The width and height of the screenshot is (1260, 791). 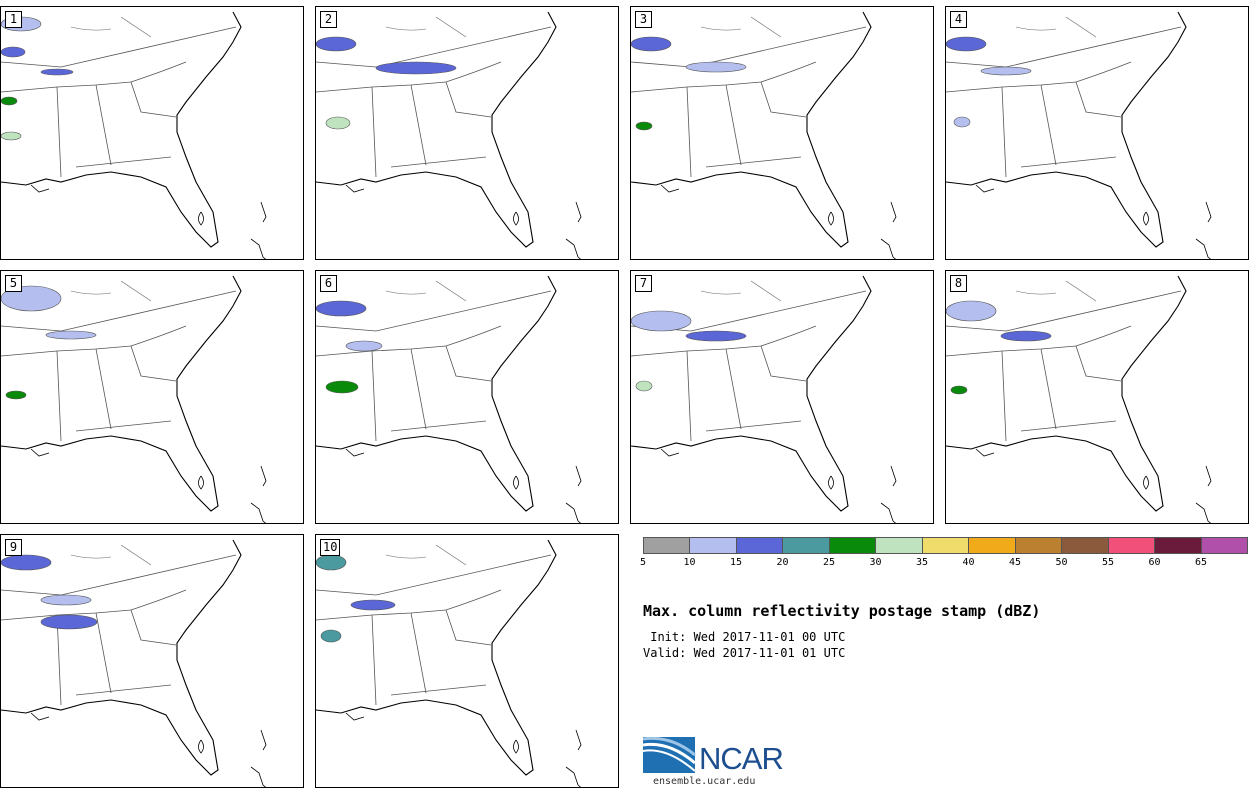 I want to click on legend-tick: 25, so click(x=829, y=562).